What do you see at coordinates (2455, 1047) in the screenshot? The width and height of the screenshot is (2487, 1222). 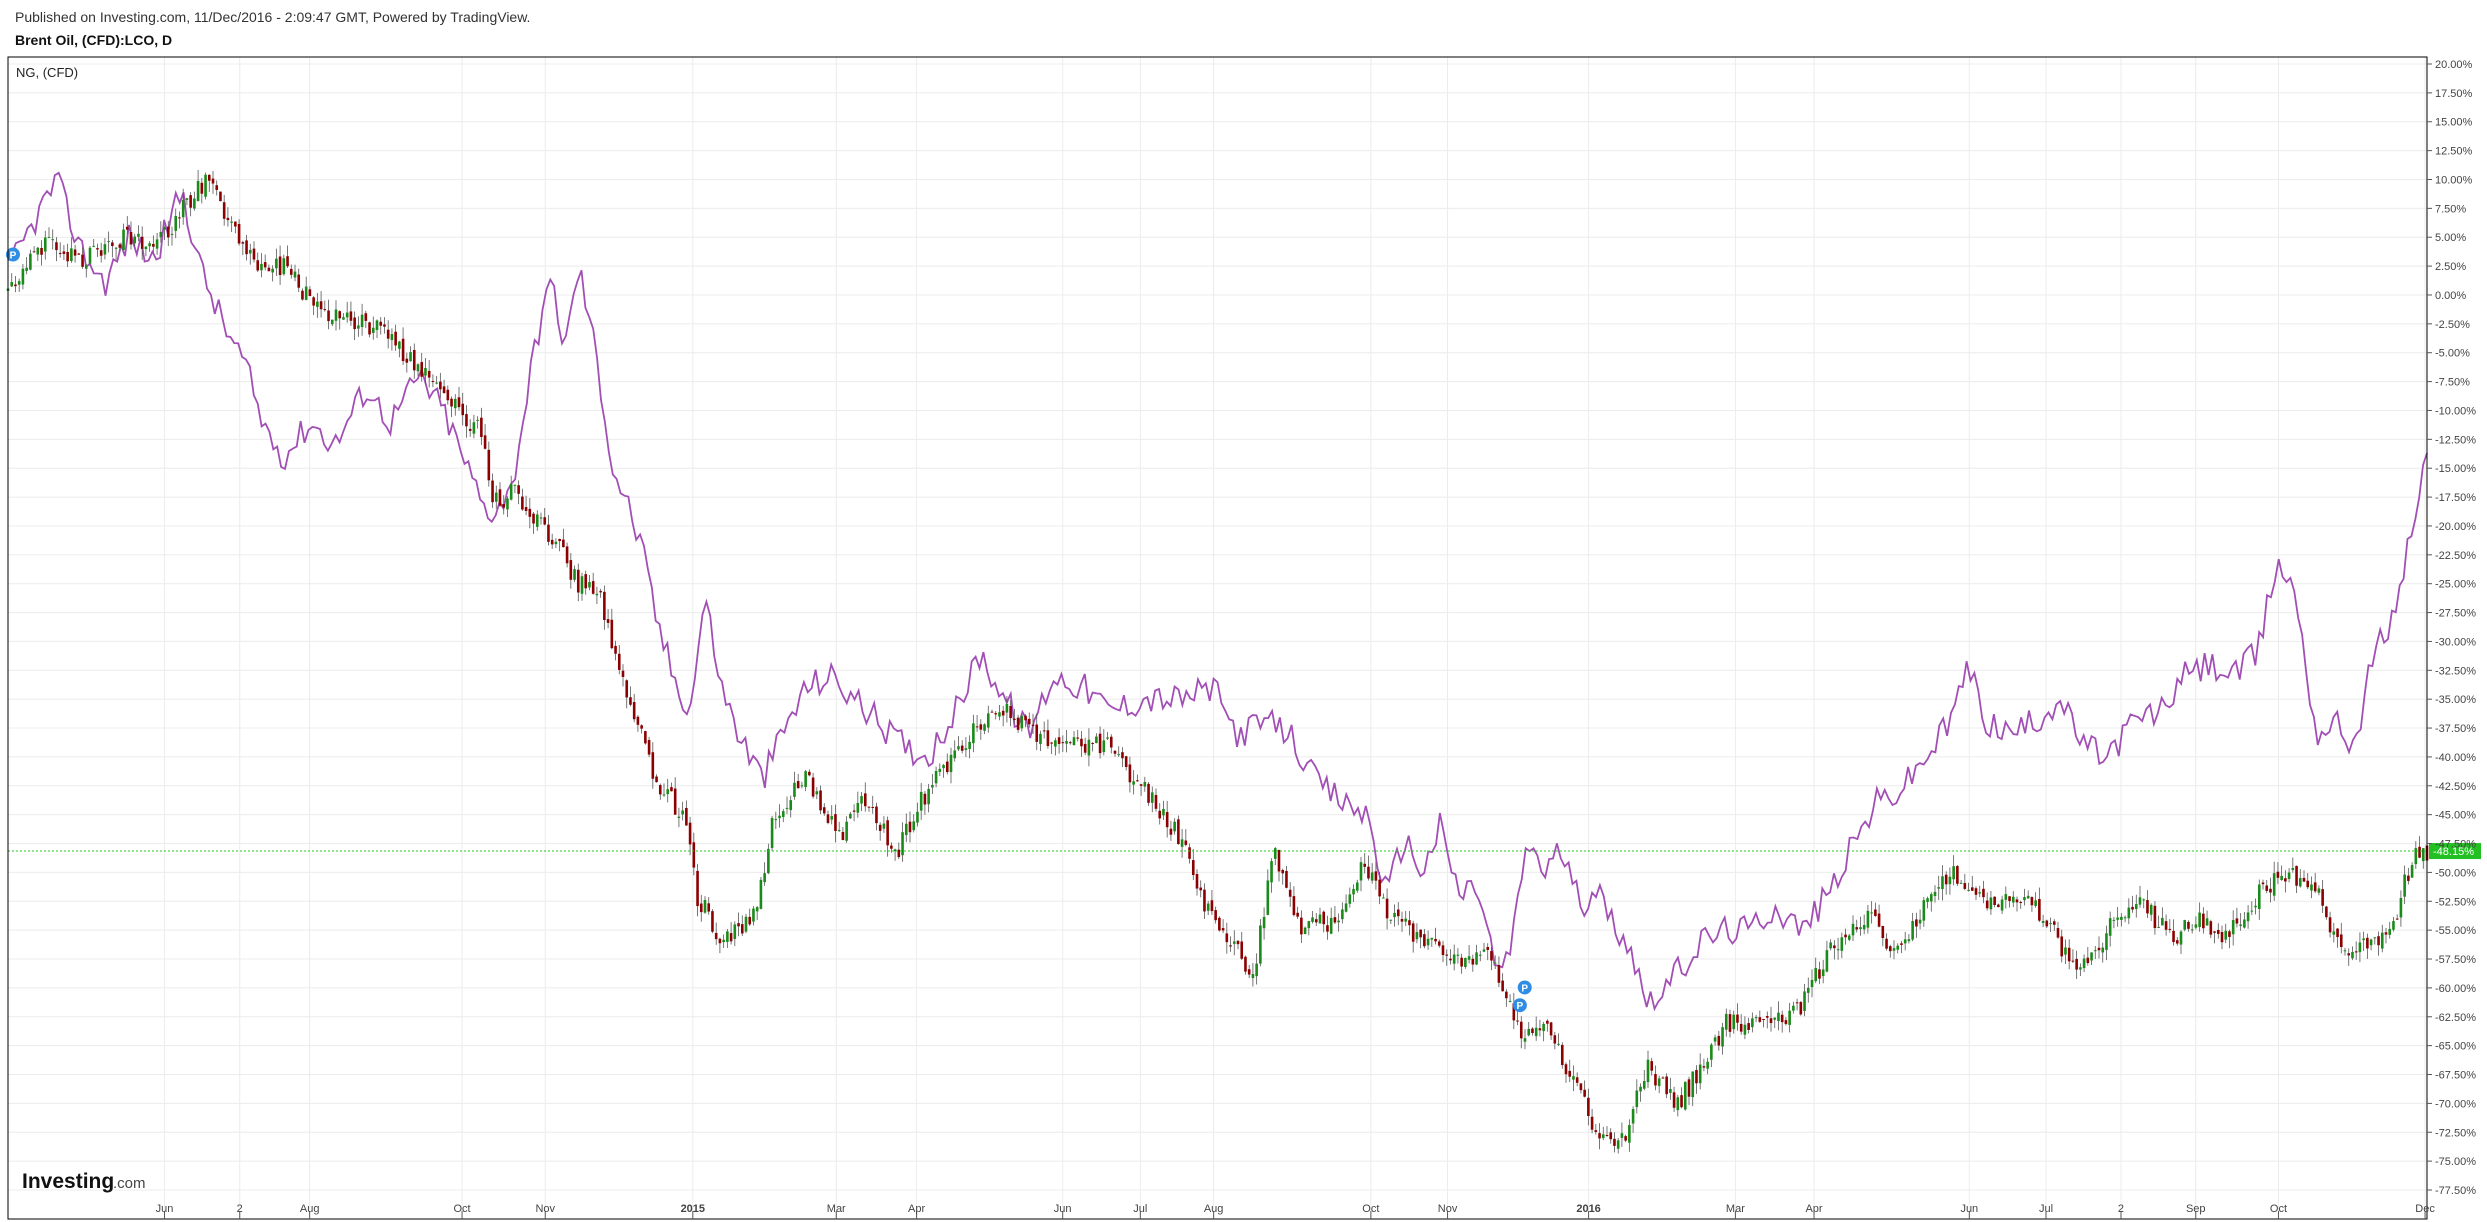 I see `y-tick-label: -65.00%` at bounding box center [2455, 1047].